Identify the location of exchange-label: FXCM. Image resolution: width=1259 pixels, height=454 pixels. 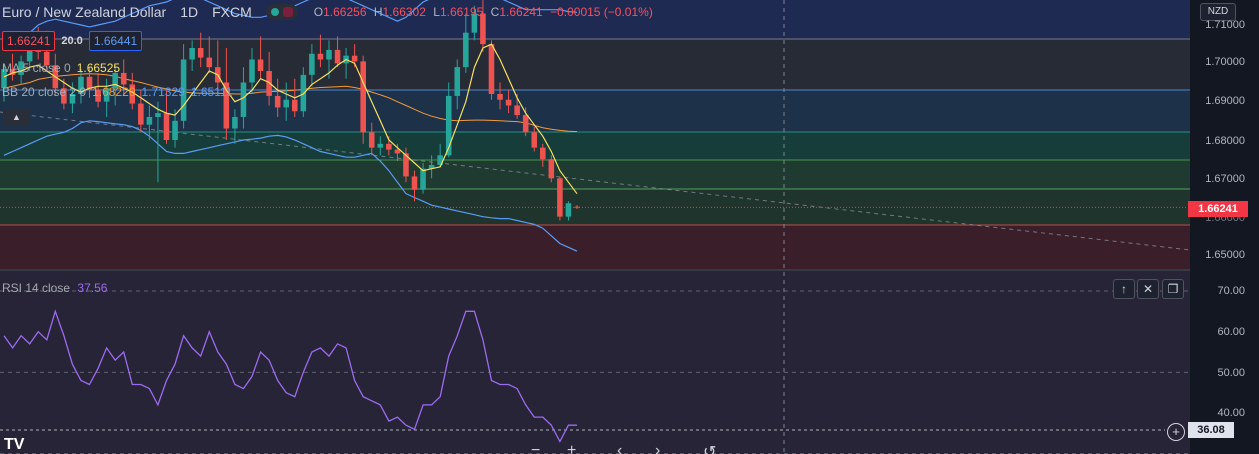
(232, 12).